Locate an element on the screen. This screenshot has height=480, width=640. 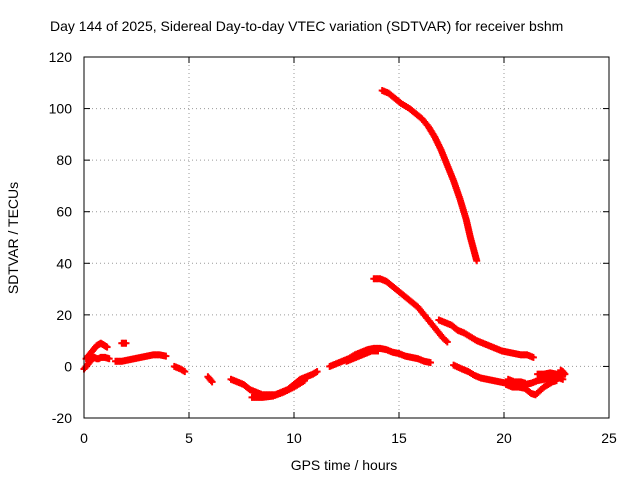
x-tick-label: 15 is located at coordinates (399, 438).